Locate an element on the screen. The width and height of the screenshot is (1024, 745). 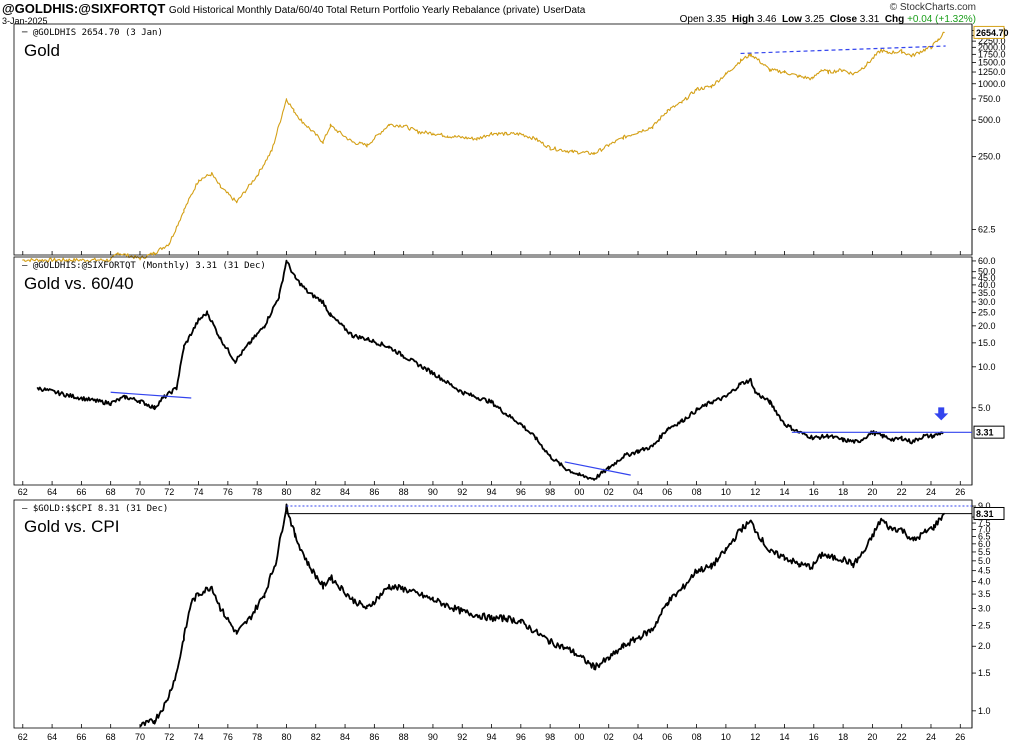
chg-label: Chg is located at coordinates (894, 19).